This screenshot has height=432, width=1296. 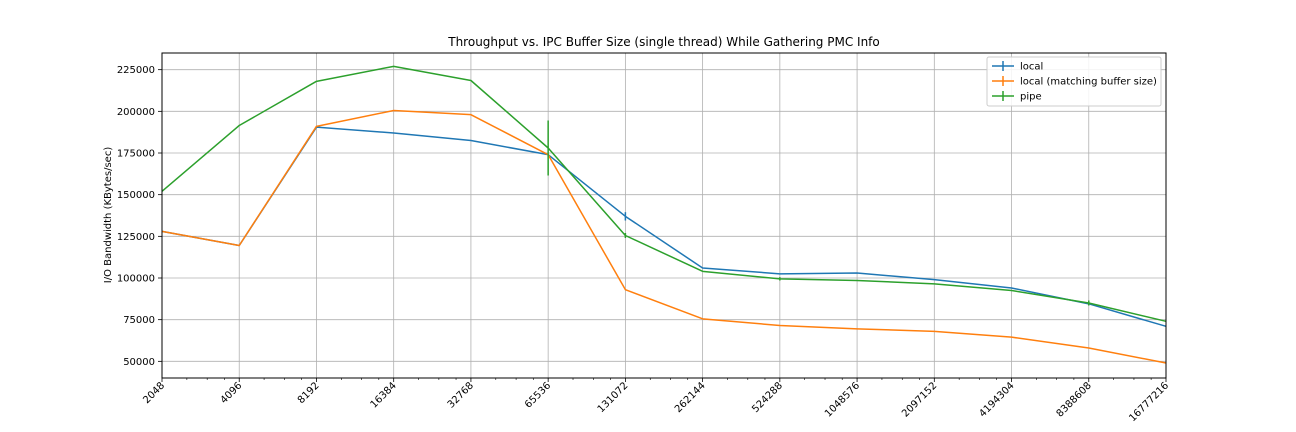 What do you see at coordinates (1031, 97) in the screenshot?
I see `legend-label: pipe` at bounding box center [1031, 97].